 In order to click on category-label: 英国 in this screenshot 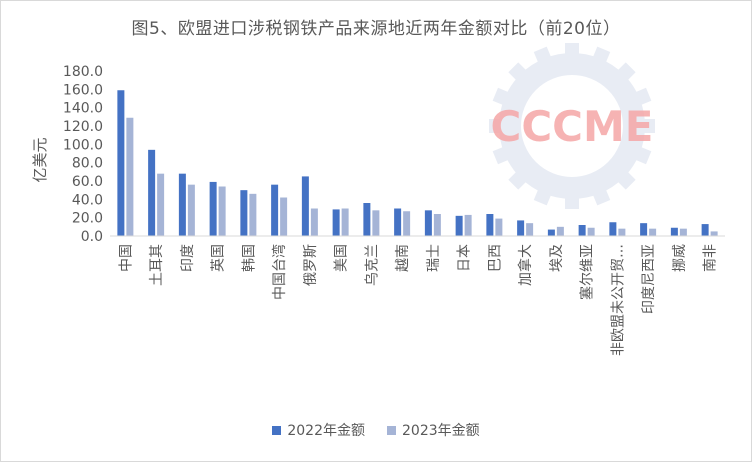, I will do `click(218, 258)`.